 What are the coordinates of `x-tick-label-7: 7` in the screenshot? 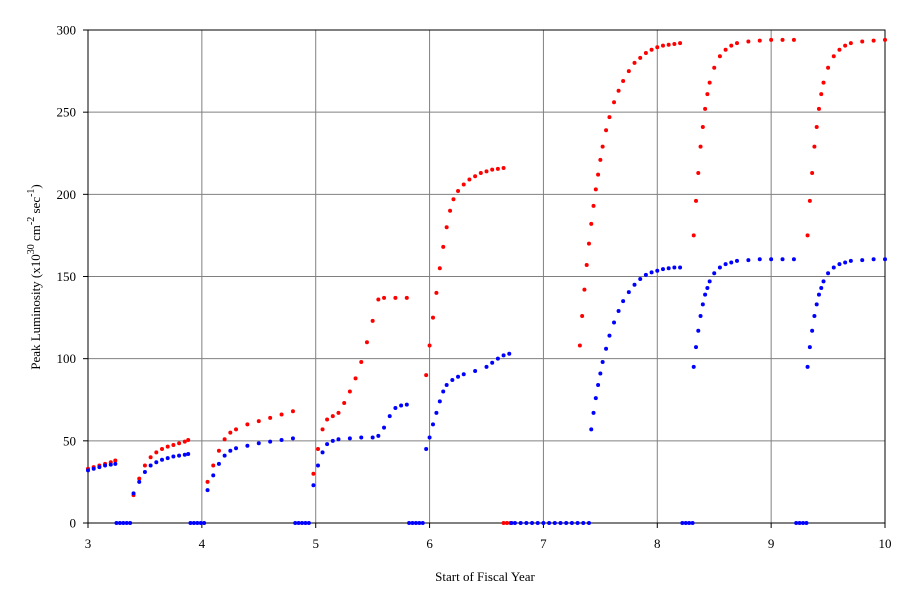 It's located at (543, 543).